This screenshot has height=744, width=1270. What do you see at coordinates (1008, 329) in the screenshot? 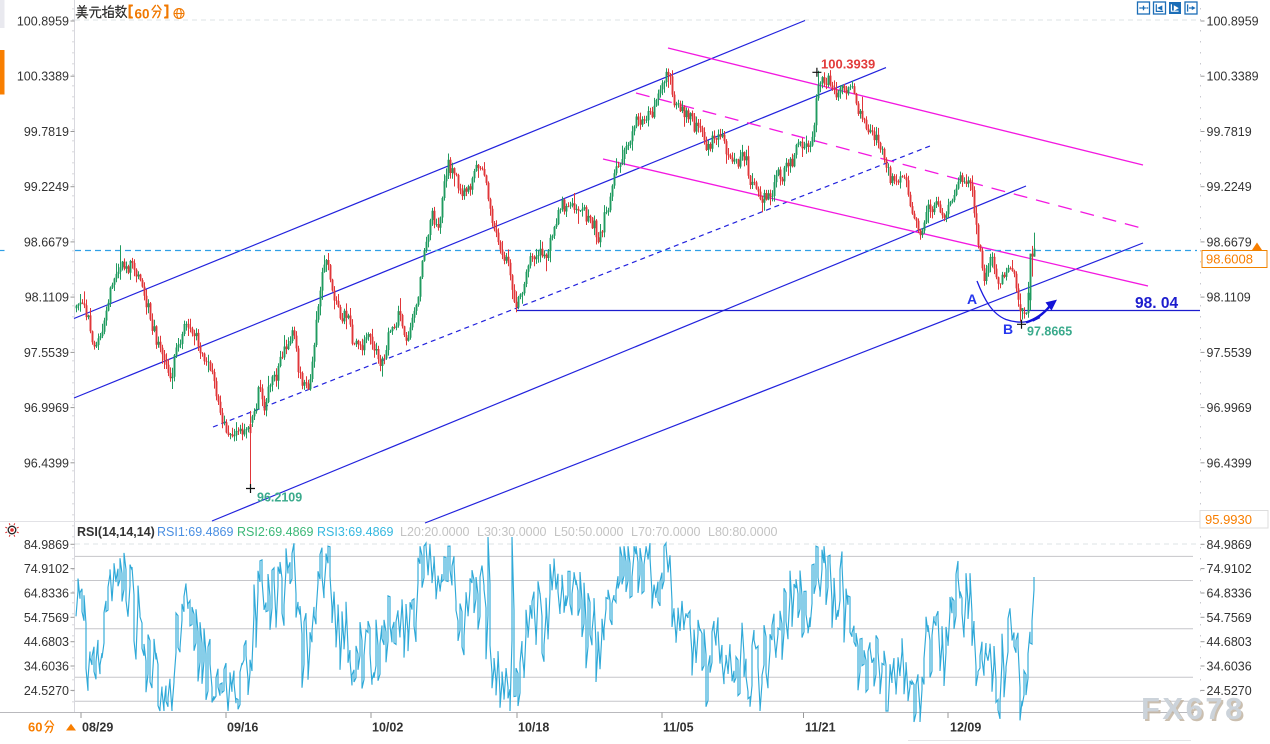
I see `svg-text: B` at bounding box center [1008, 329].